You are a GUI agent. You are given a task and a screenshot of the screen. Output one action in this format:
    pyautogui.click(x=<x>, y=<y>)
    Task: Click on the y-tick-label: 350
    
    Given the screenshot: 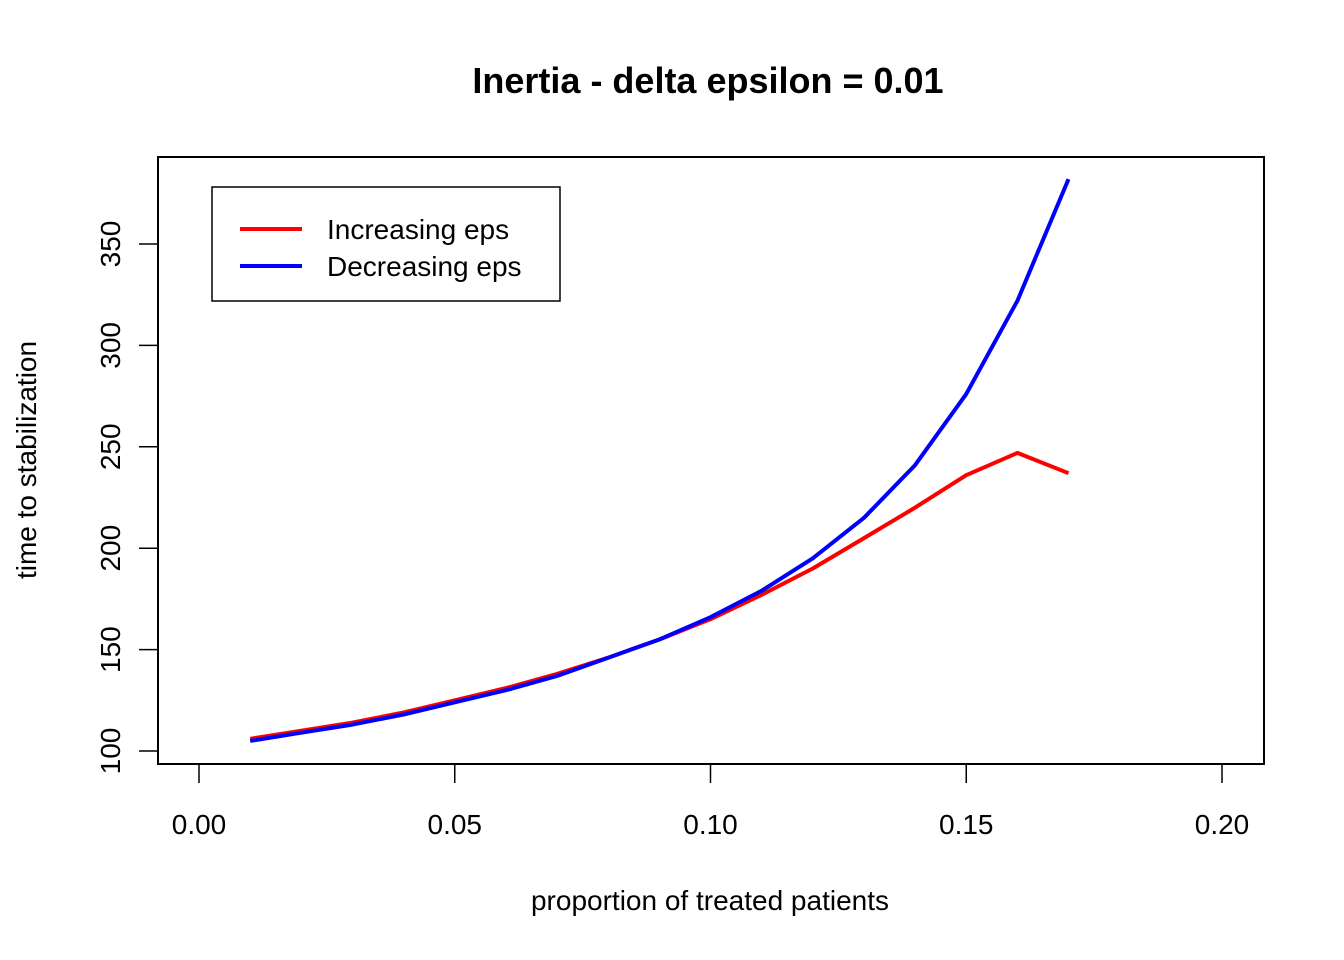 What is the action you would take?
    pyautogui.click(x=110, y=244)
    